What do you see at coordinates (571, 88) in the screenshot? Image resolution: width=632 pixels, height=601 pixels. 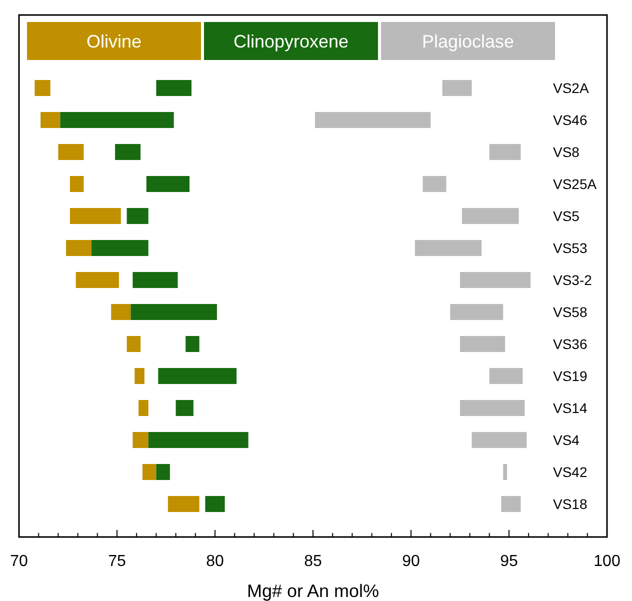 I see `y-tick-label: VS2A` at bounding box center [571, 88].